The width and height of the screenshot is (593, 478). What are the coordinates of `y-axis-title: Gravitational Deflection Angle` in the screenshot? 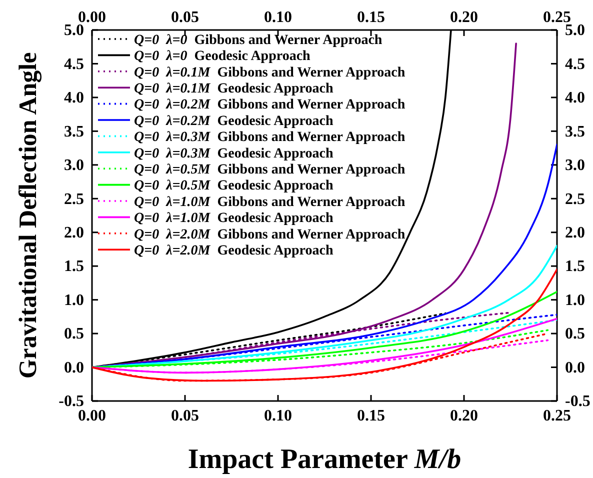 It's located at (28, 215).